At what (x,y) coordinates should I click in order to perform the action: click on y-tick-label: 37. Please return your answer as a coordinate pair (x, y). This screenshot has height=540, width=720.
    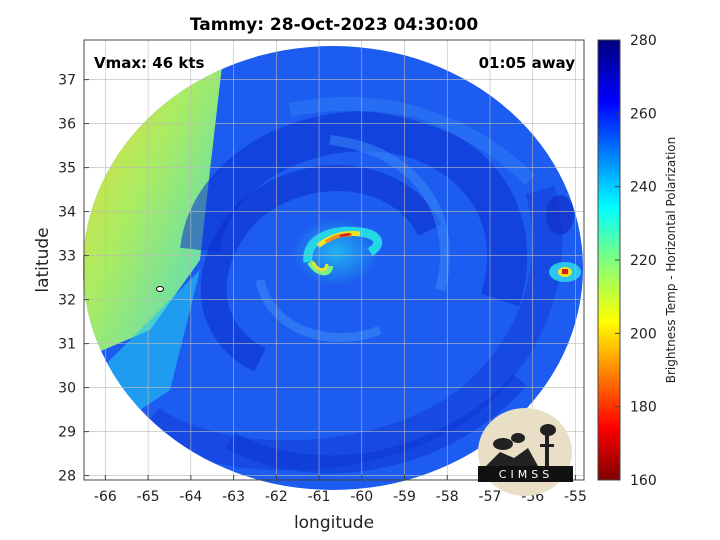
    Looking at the image, I should click on (67, 81).